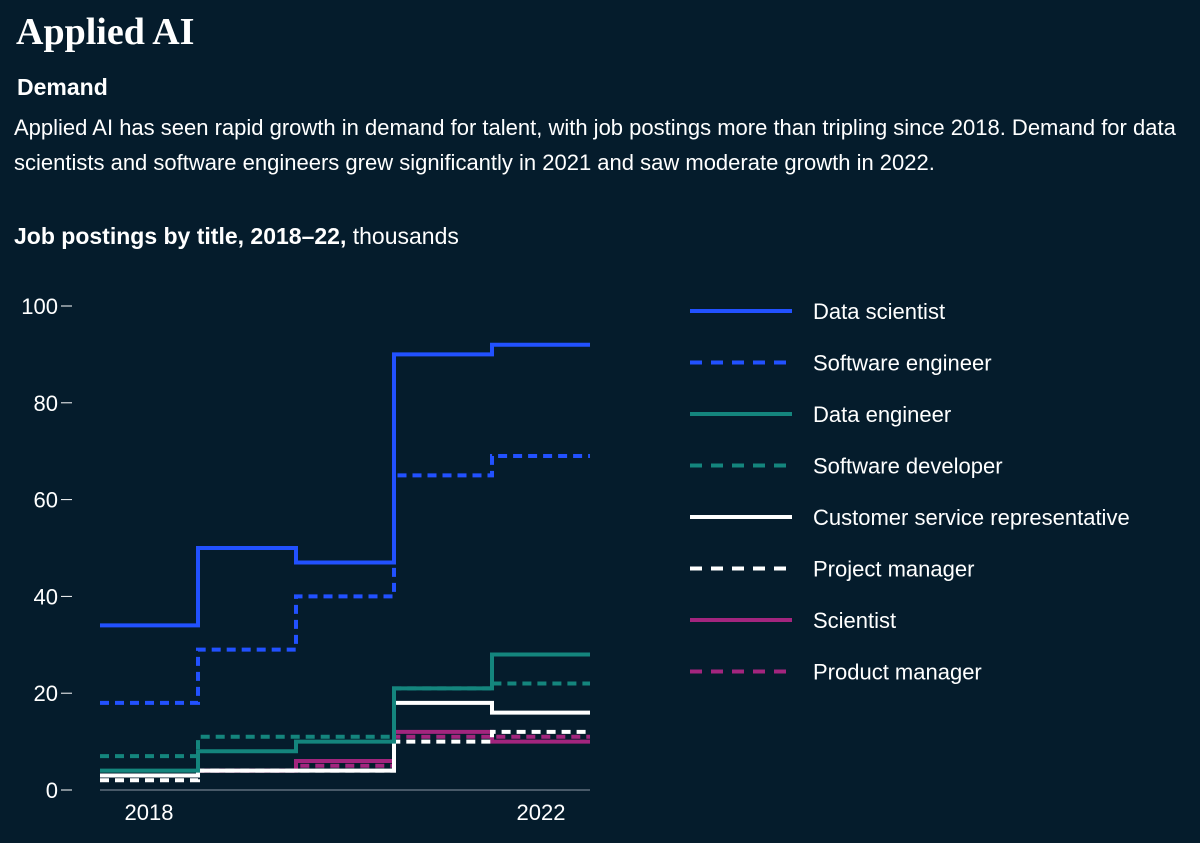  Describe the element at coordinates (908, 466) in the screenshot. I see `legend-label: Software developer` at that location.